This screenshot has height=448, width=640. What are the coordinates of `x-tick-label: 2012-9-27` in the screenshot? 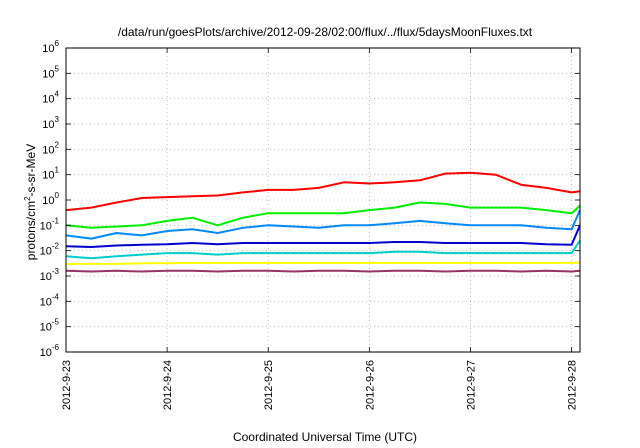 It's located at (471, 385).